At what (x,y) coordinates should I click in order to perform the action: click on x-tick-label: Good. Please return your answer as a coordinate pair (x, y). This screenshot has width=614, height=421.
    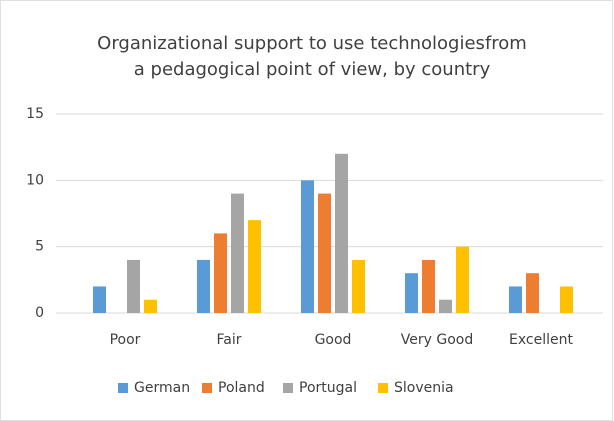
    Looking at the image, I should click on (333, 340).